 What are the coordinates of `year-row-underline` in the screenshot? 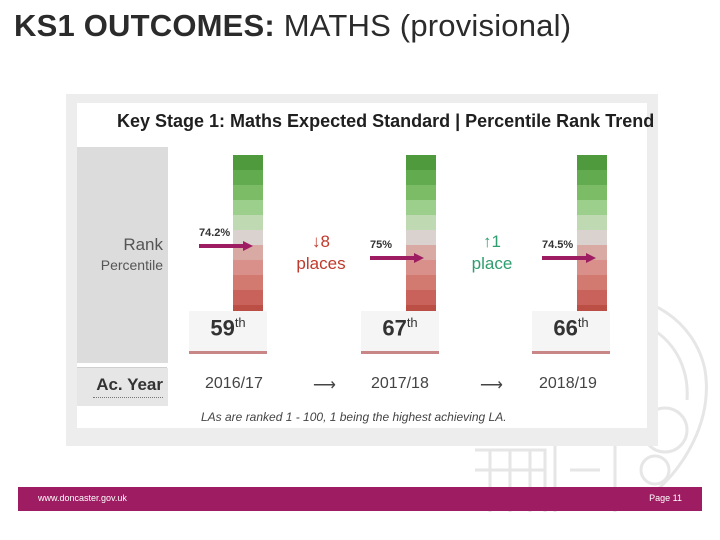 It's located at (128, 397).